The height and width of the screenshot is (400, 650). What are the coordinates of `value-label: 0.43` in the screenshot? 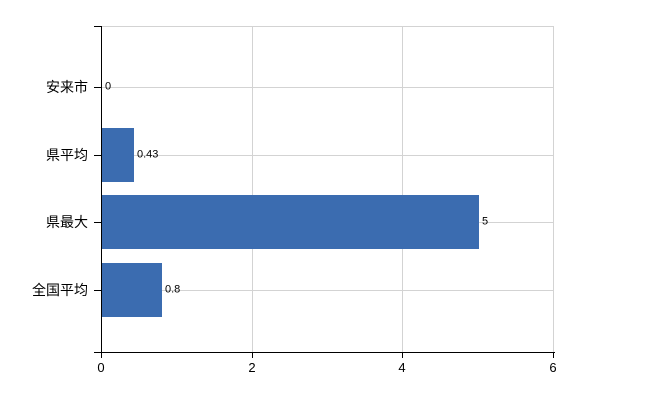 It's located at (148, 154).